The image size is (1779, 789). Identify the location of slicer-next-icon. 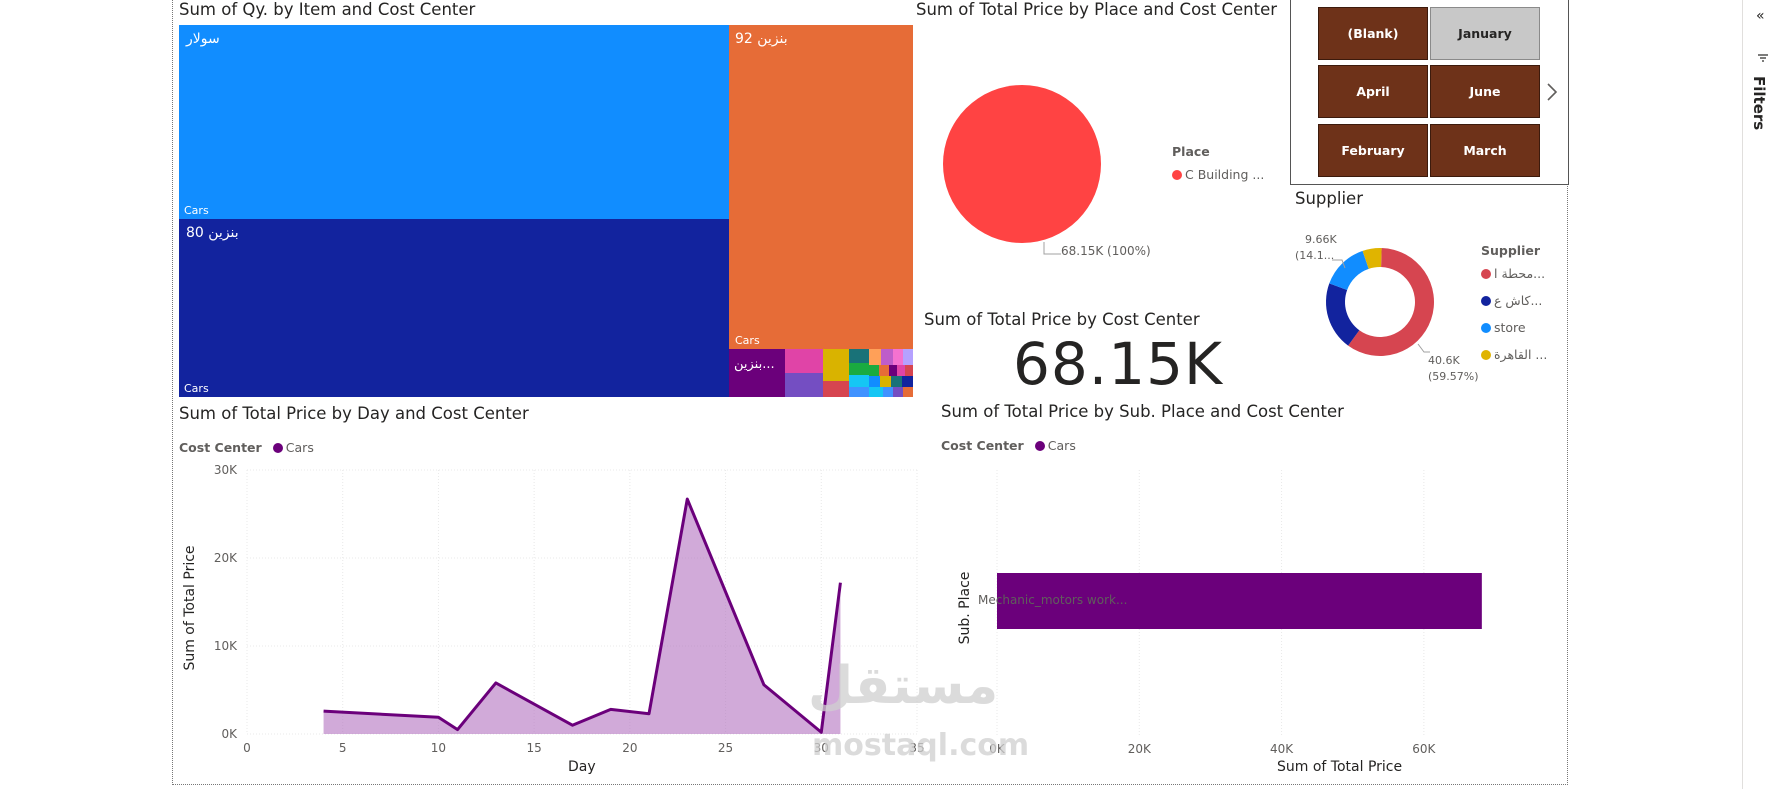
(1552, 92).